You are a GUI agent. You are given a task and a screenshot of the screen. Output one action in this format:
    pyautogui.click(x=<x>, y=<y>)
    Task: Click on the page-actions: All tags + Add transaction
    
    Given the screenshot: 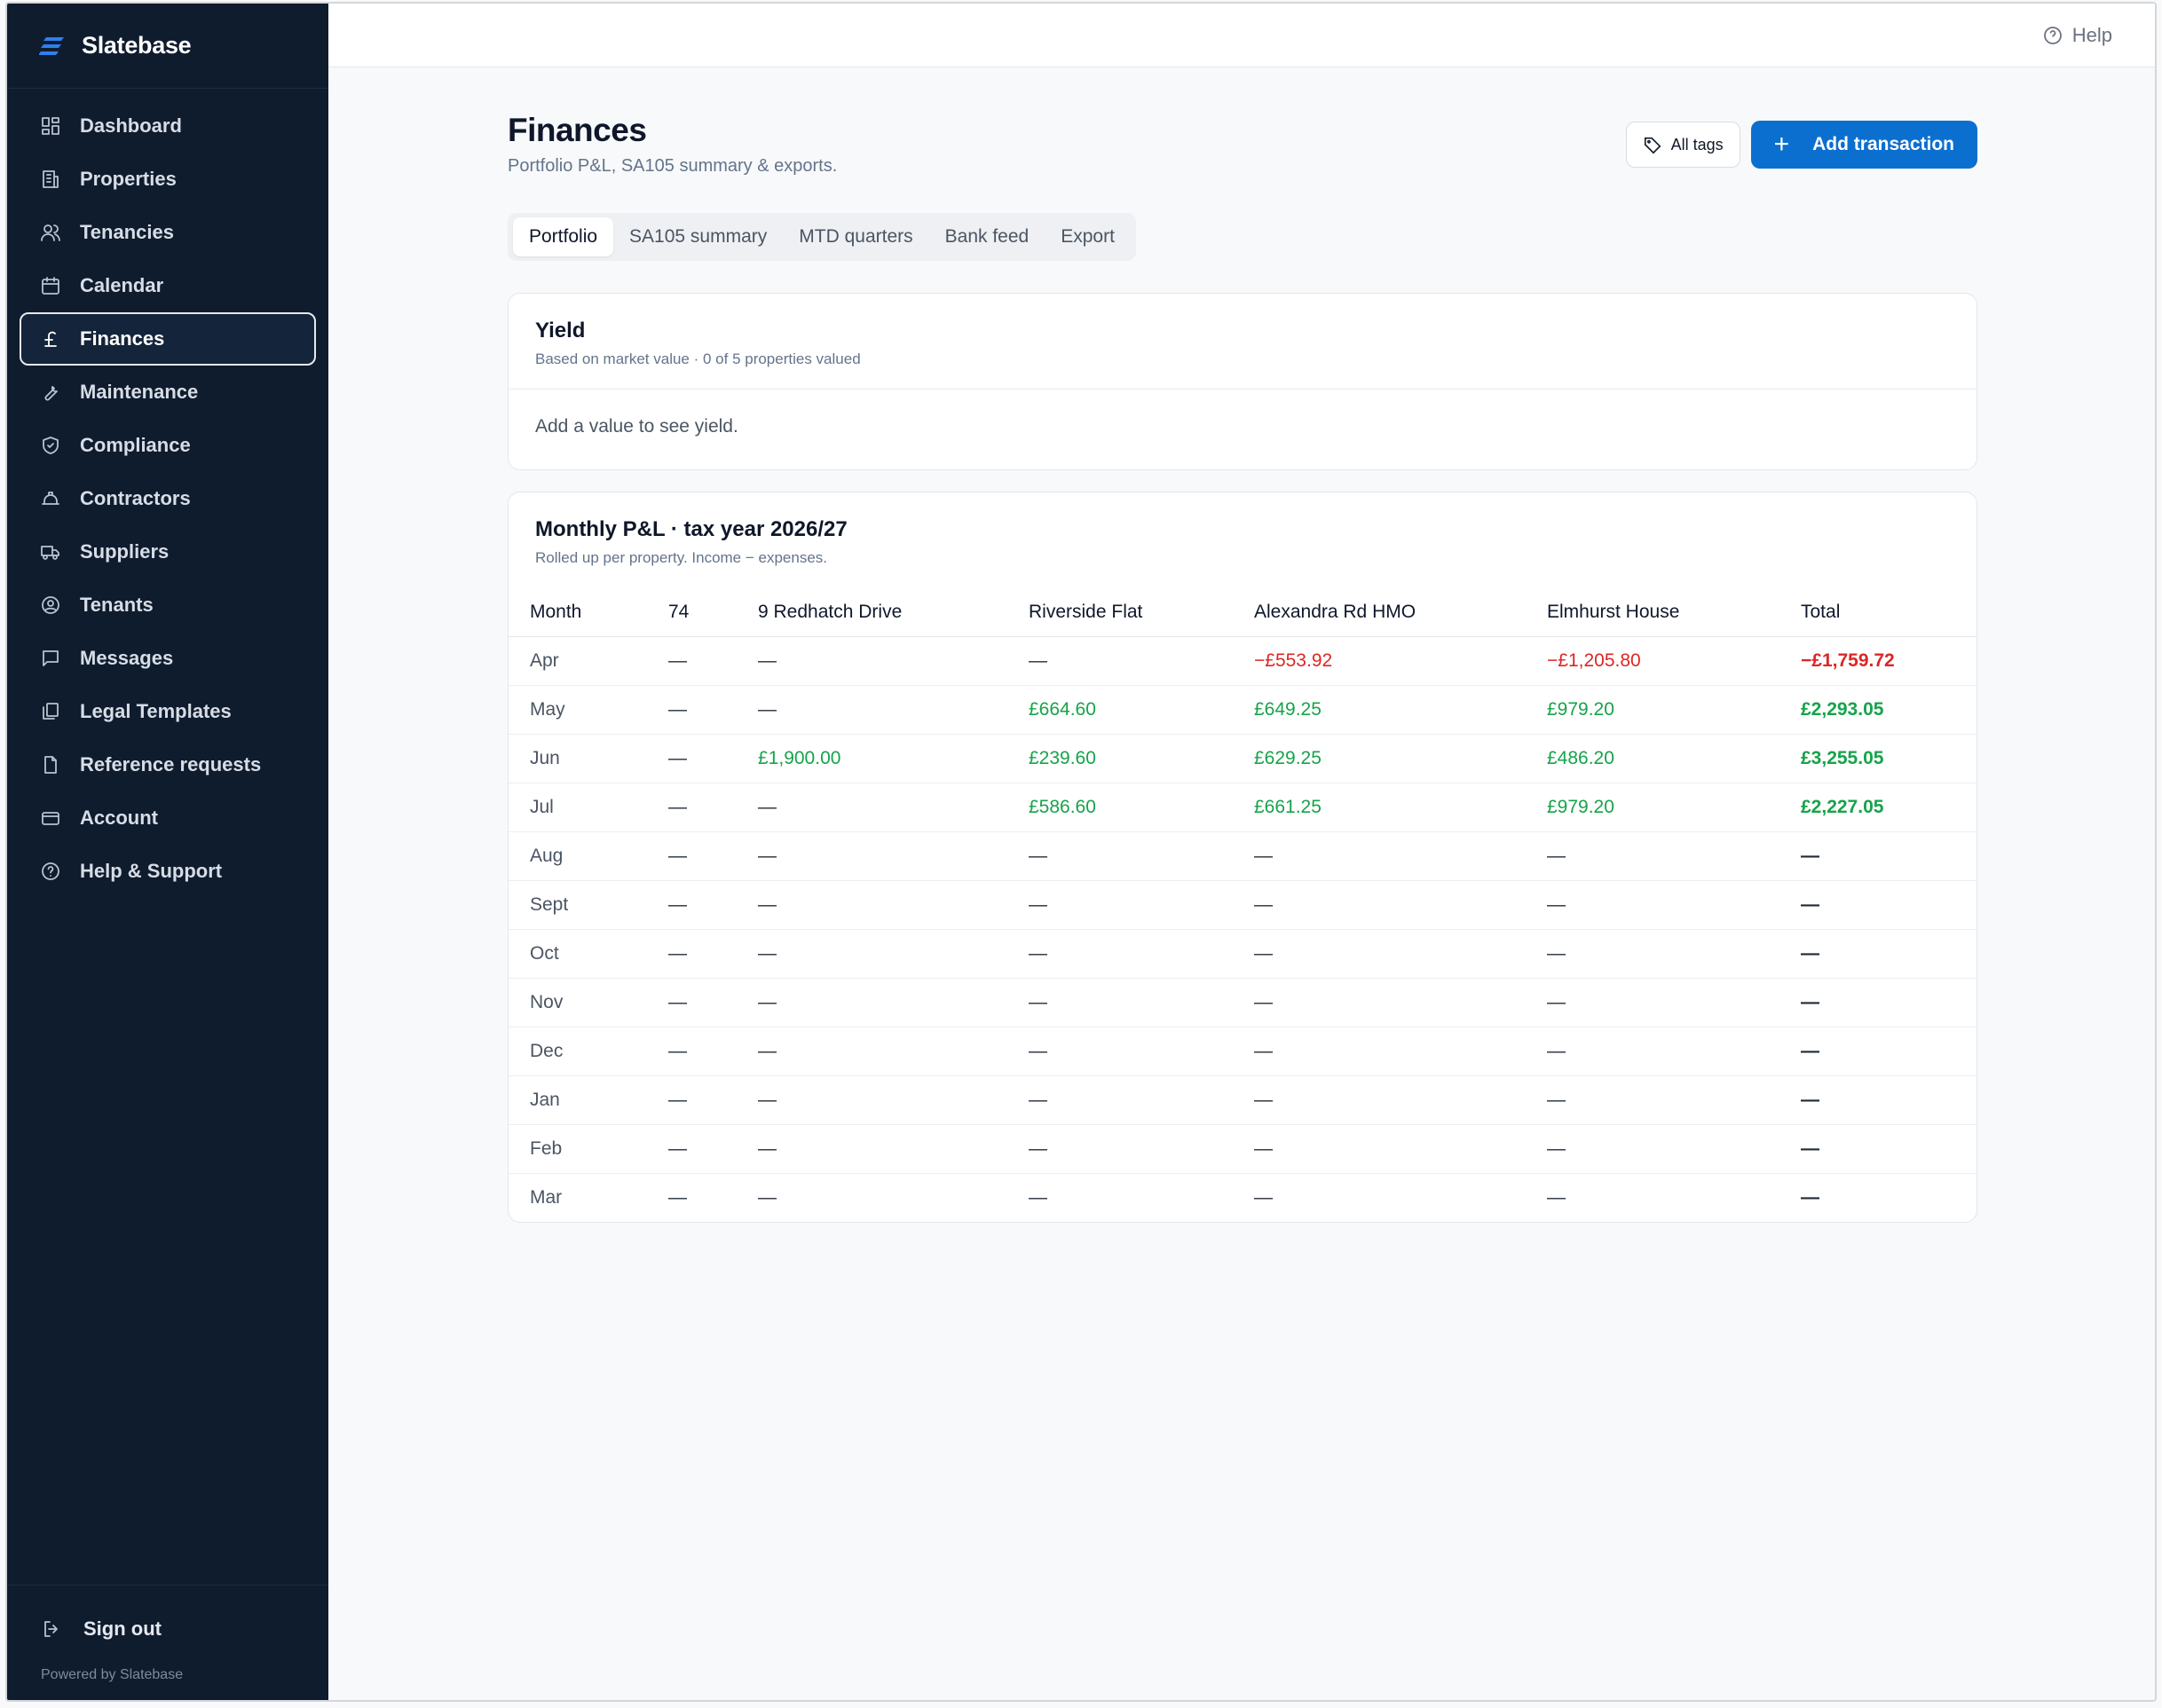 What is the action you would take?
    pyautogui.click(x=1801, y=145)
    